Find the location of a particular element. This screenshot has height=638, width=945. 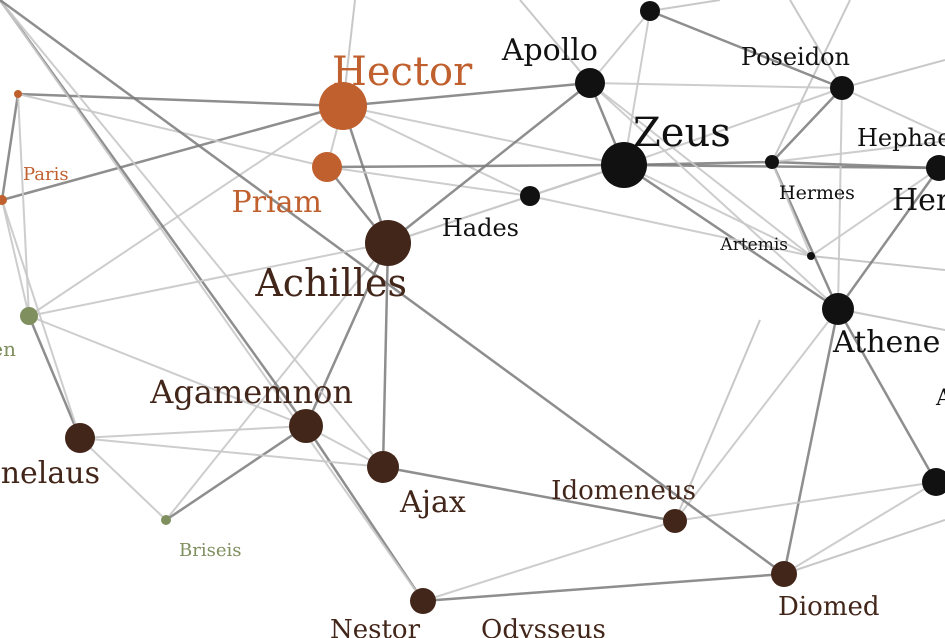

node-briseis is located at coordinates (166, 520).